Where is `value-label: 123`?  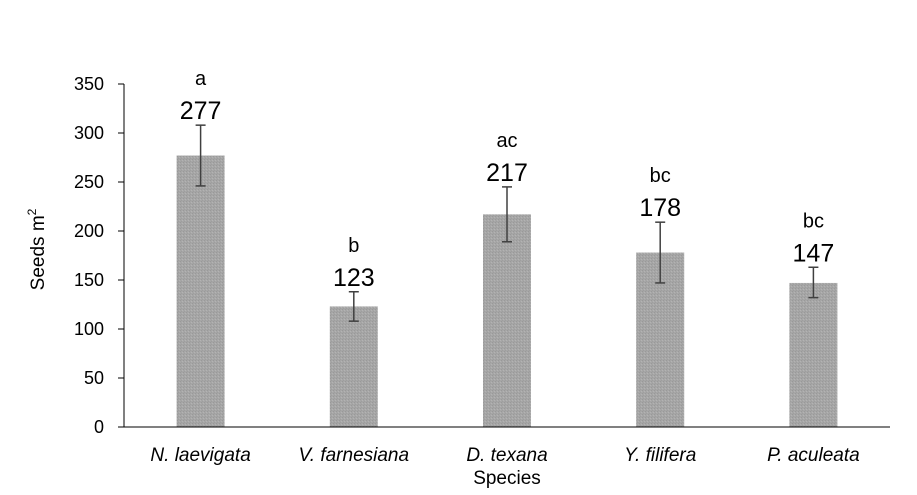 value-label: 123 is located at coordinates (354, 278).